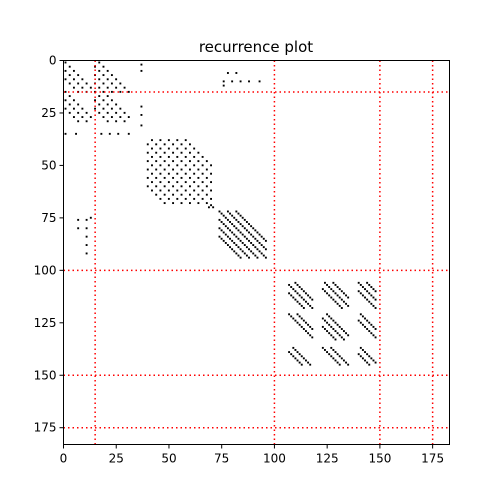 The height and width of the screenshot is (500, 500). Describe the element at coordinates (53, 61) in the screenshot. I see `y-tick-label: 0` at that location.